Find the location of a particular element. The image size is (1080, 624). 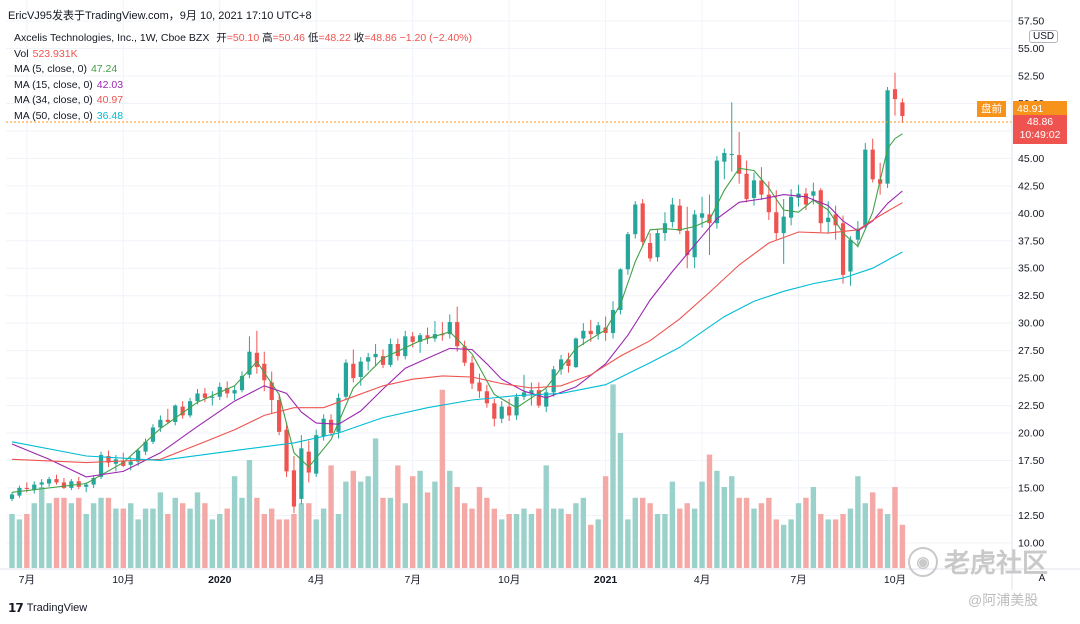

currency-label: USD is located at coordinates (1044, 36).